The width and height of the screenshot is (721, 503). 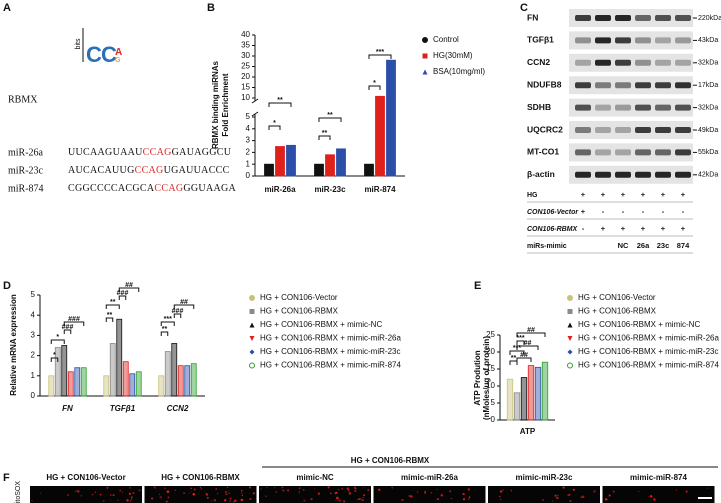 What do you see at coordinates (683, 245) in the screenshot?
I see `condition-mark: 874` at bounding box center [683, 245].